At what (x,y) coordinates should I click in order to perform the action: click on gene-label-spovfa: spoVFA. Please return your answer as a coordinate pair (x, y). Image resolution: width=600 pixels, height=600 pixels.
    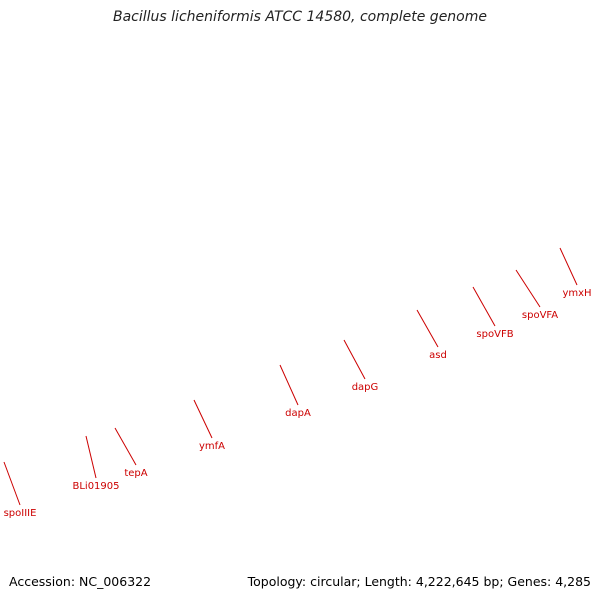
    Looking at the image, I should click on (540, 315).